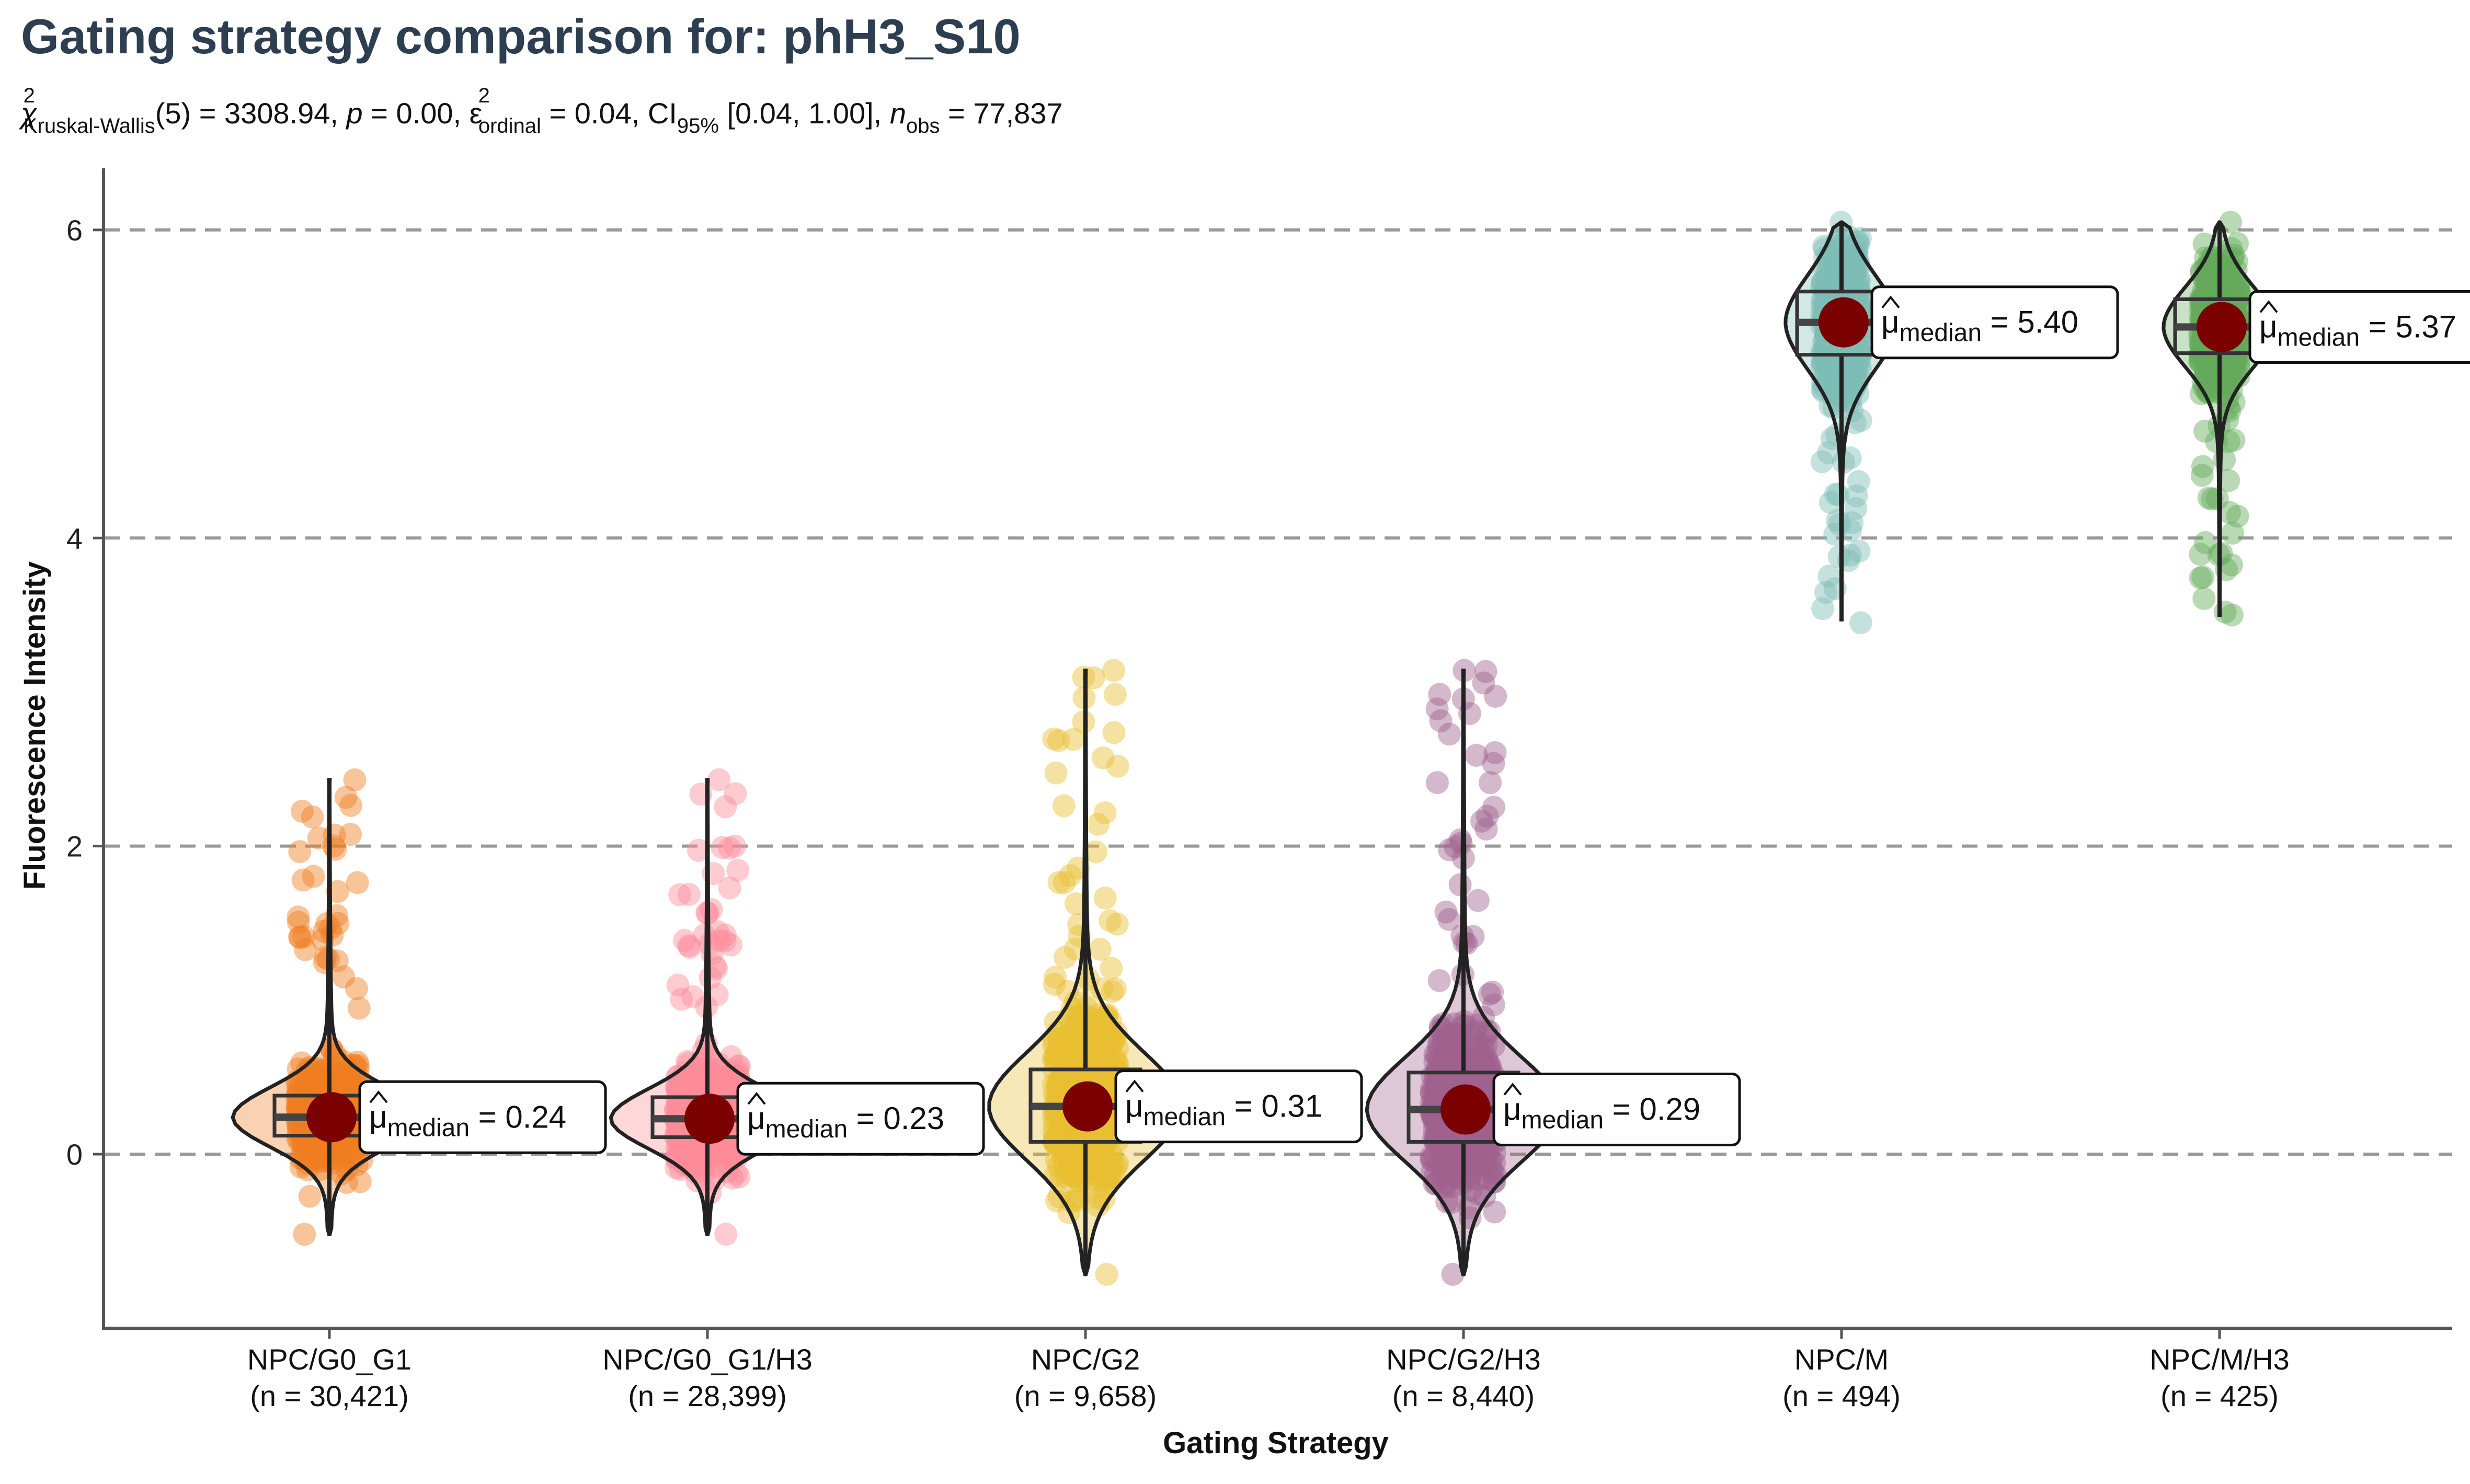 The height and width of the screenshot is (1484, 2470). I want to click on y-tick-label: 6, so click(74, 230).